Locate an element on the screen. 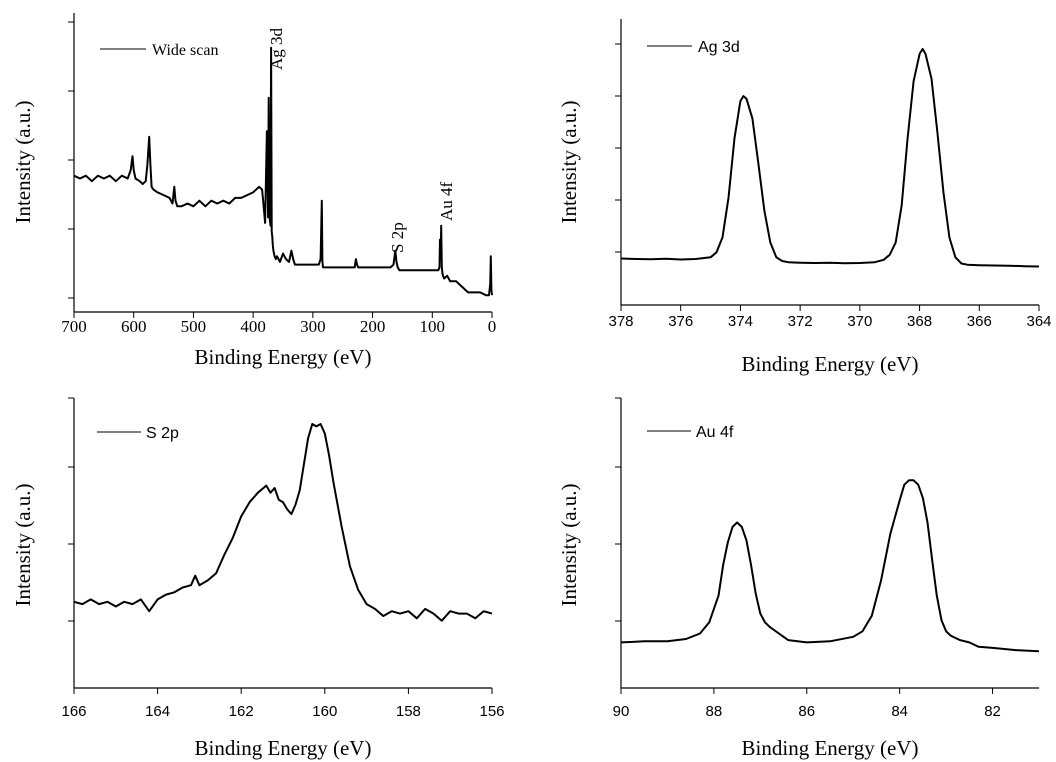  ag-x-tick-label: 374 is located at coordinates (740, 321).